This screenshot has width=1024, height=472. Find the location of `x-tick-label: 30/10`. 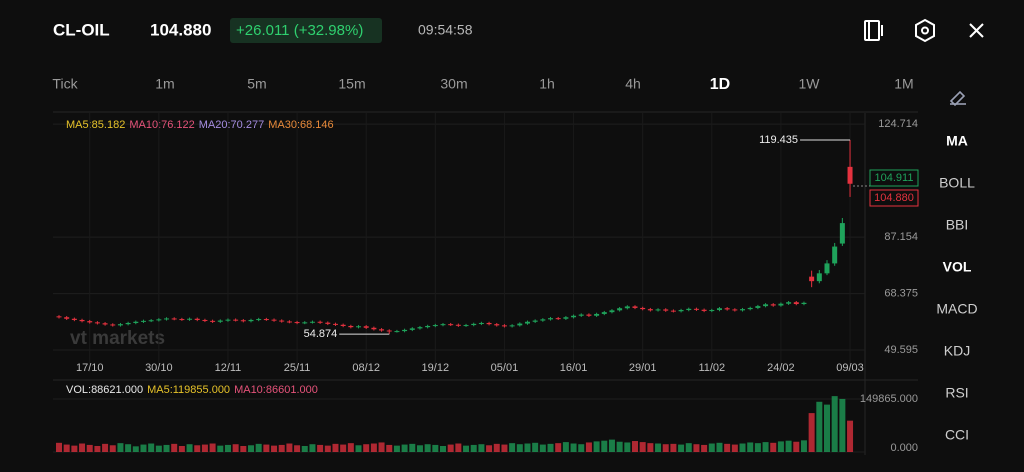

x-tick-label: 30/10 is located at coordinates (159, 368).